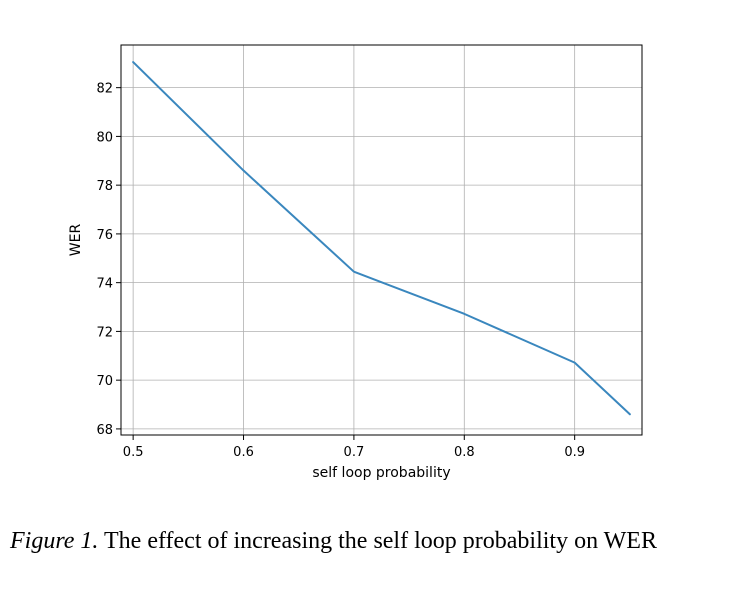 The image size is (739, 604). What do you see at coordinates (104, 381) in the screenshot?
I see `y-tick-label: 70` at bounding box center [104, 381].